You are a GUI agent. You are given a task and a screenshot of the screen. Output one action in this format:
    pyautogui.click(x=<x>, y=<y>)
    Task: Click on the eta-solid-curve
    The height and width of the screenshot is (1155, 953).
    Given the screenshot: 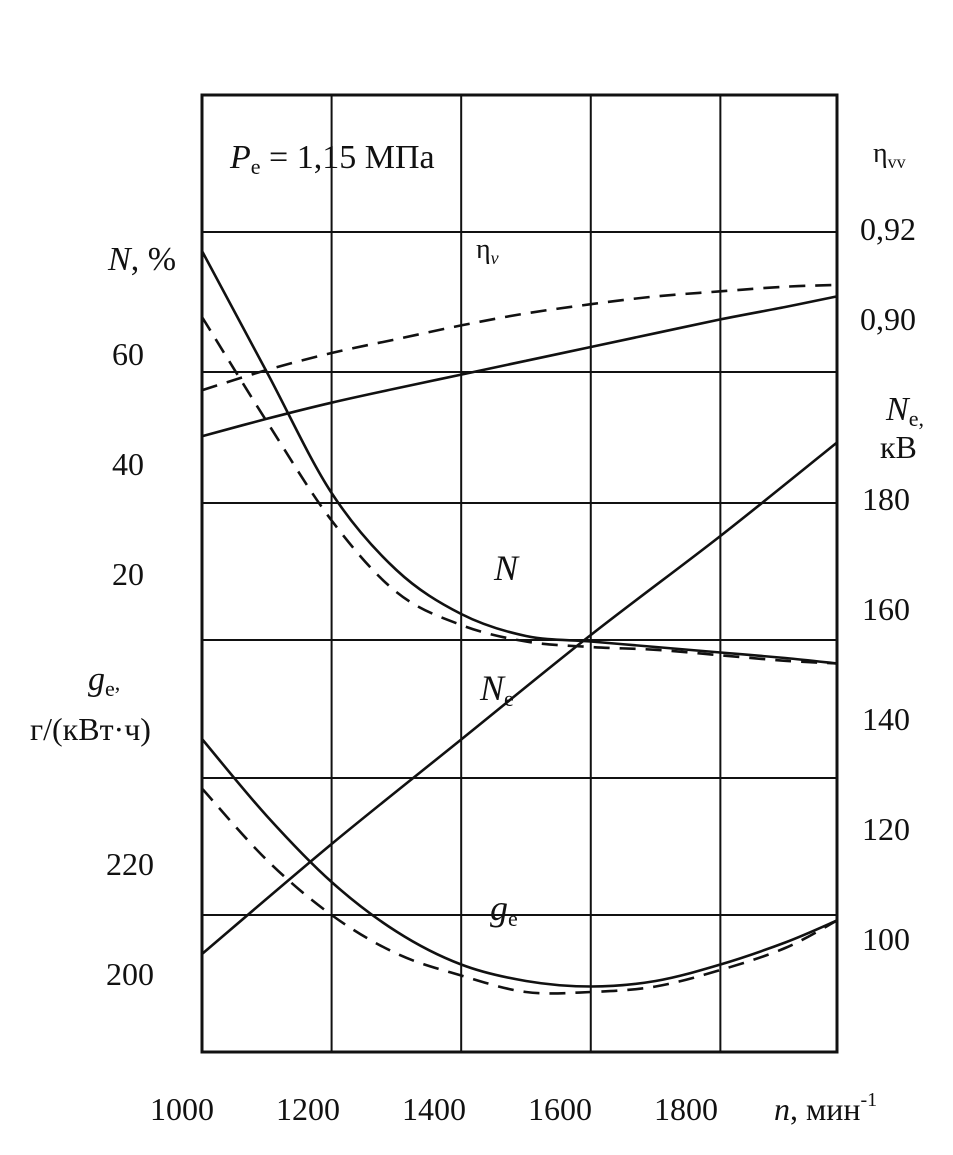 What is the action you would take?
    pyautogui.click(x=519, y=366)
    